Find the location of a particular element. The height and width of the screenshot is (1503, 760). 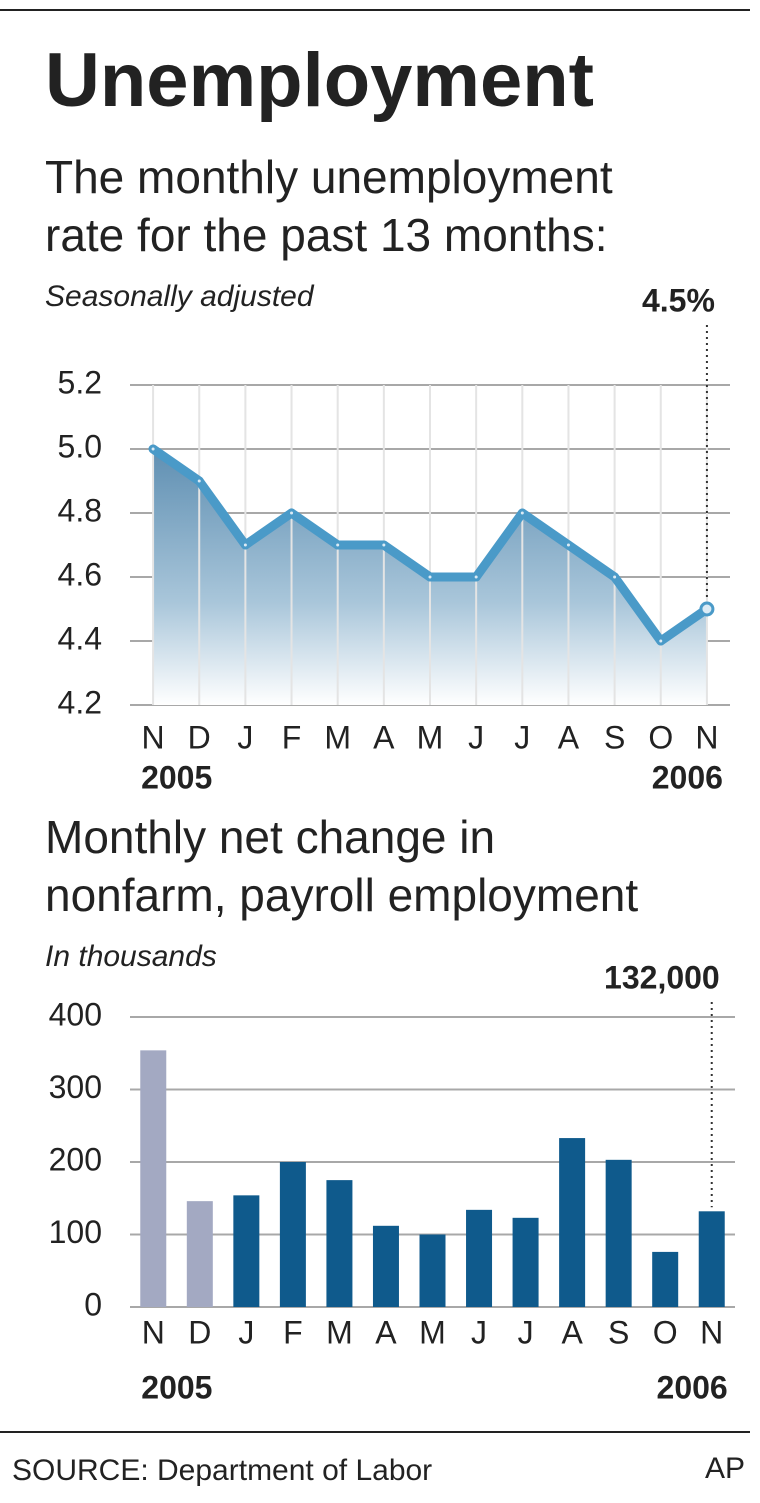

y-tick-label: 400 is located at coordinates (75, 1014).